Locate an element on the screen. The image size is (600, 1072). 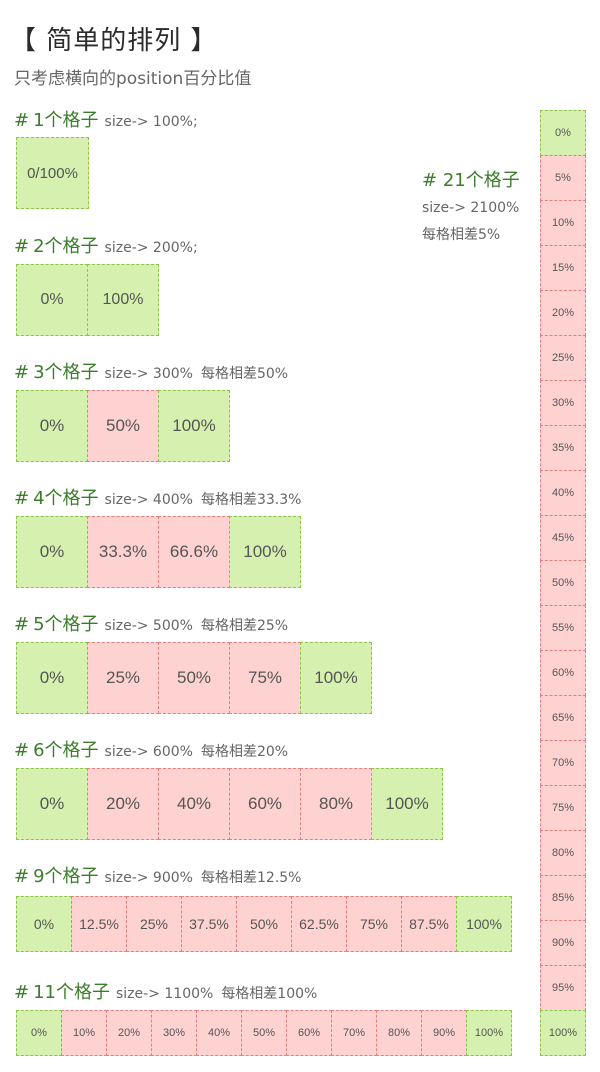
row-diff-text: 每格相差25% is located at coordinates (244, 626).